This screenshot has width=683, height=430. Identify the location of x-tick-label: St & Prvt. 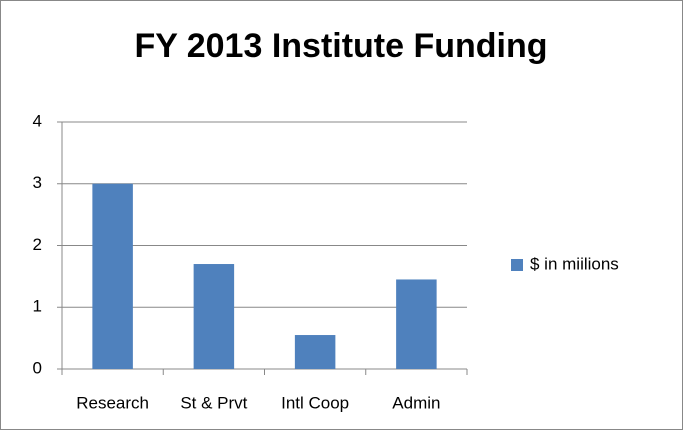
(213, 402).